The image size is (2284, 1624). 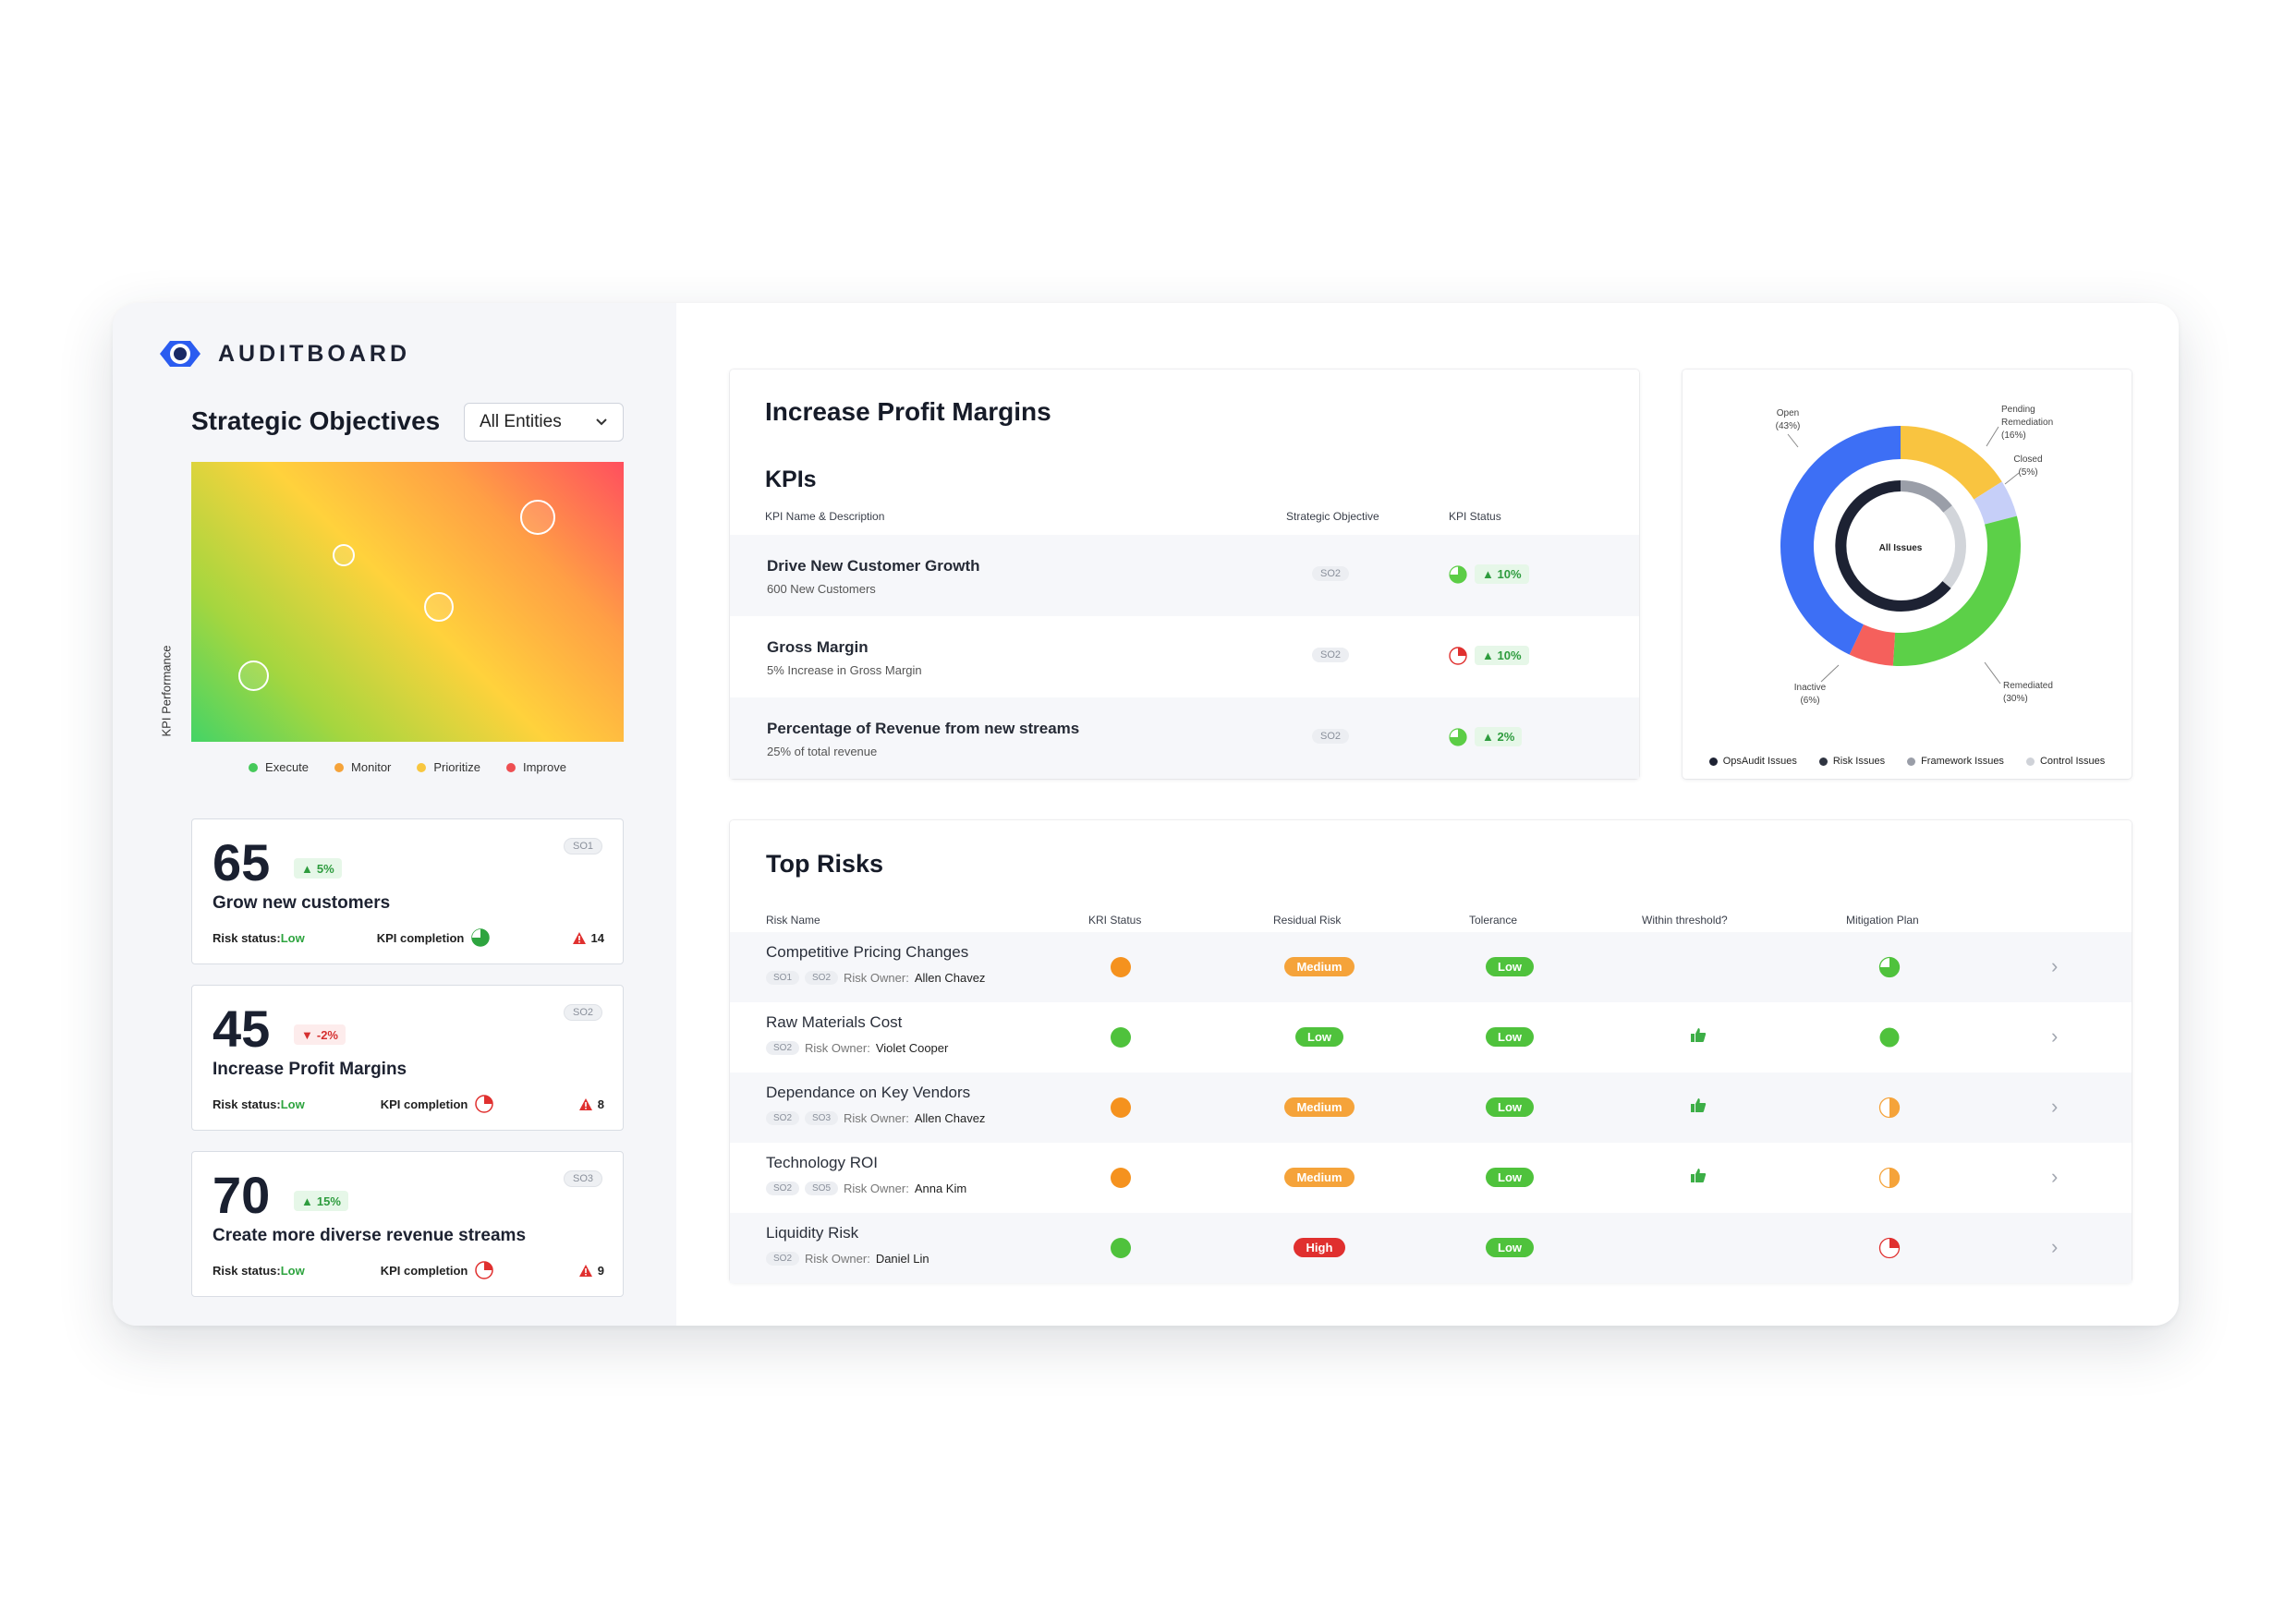 I want to click on donut-segment-inactive, so click(x=1872, y=645).